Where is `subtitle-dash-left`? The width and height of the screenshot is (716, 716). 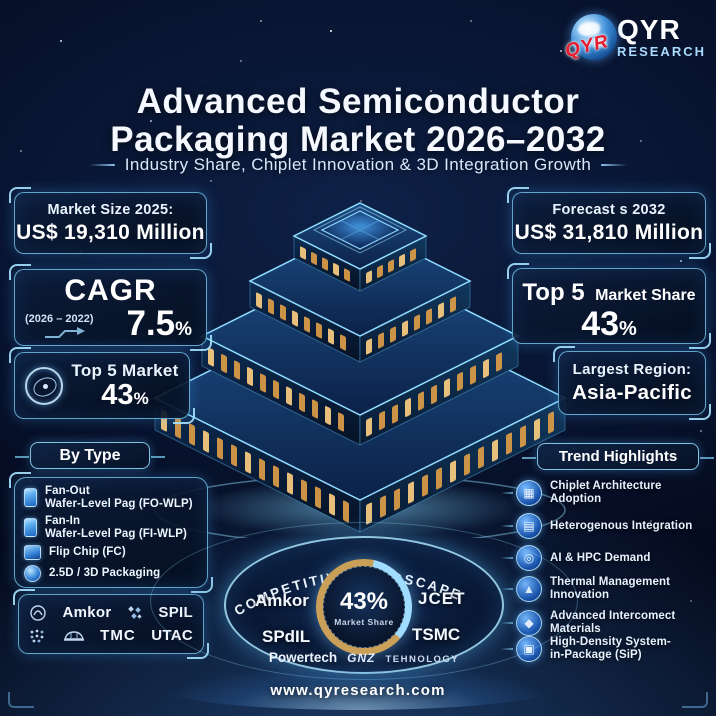
subtitle-dash-left is located at coordinates (101, 165).